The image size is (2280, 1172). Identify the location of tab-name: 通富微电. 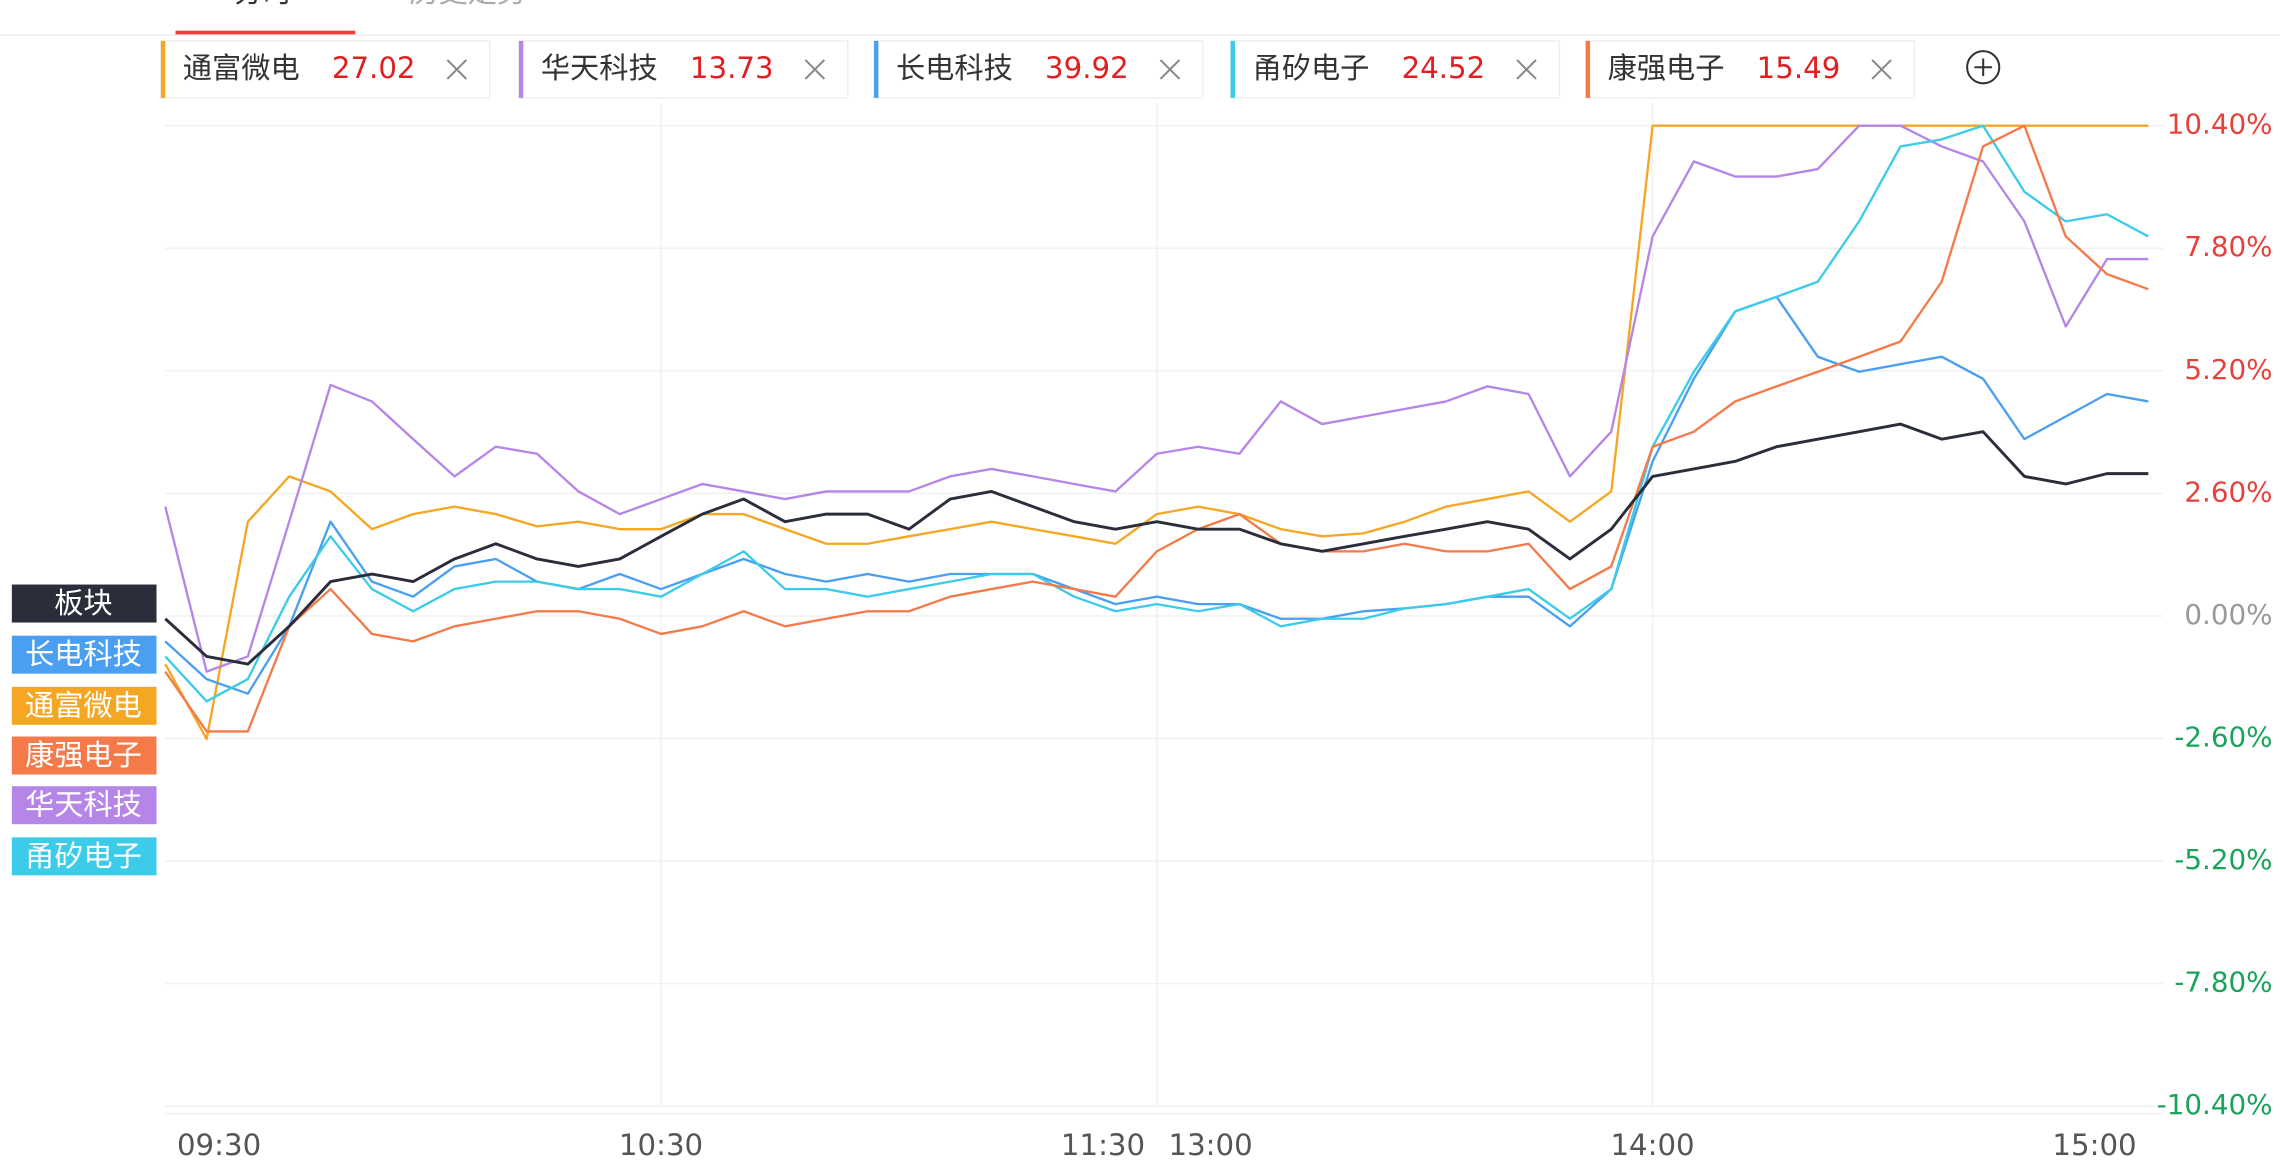
(241, 68).